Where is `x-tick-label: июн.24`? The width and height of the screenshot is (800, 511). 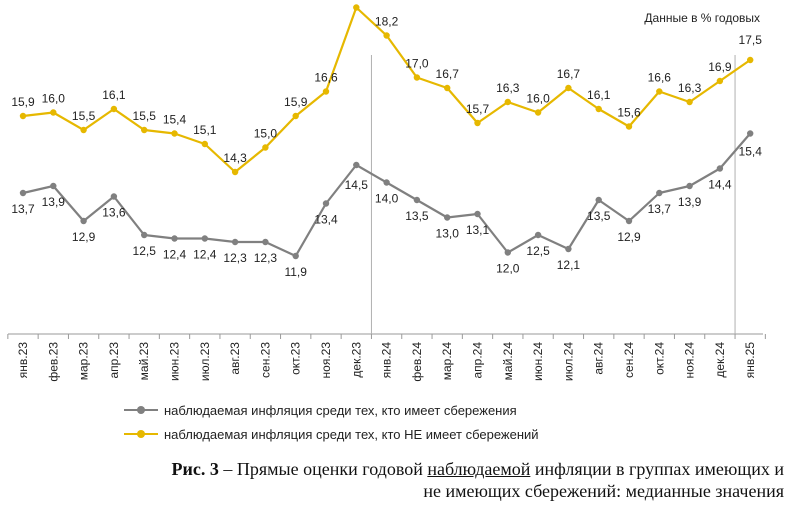
x-tick-label: июн.24 is located at coordinates (538, 361).